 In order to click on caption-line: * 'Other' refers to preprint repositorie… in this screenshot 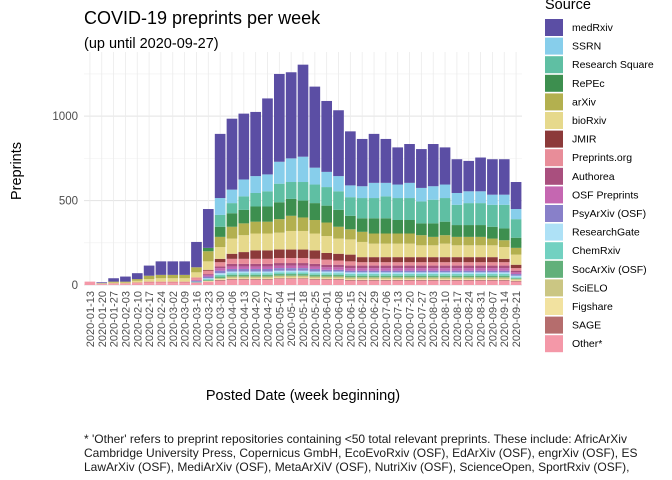, I will do `click(355, 439)`.